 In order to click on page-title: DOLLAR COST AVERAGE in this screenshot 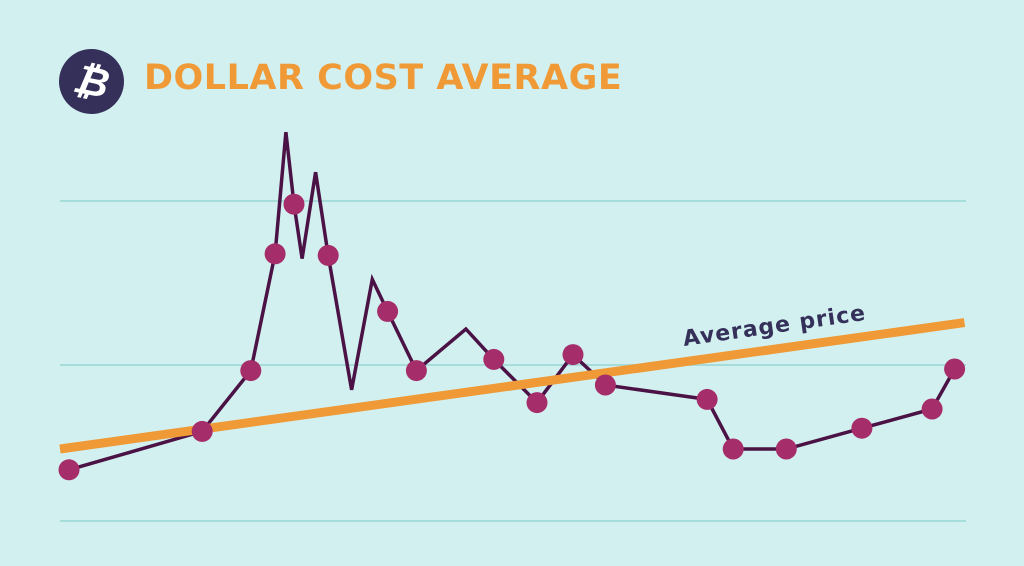, I will do `click(383, 78)`.